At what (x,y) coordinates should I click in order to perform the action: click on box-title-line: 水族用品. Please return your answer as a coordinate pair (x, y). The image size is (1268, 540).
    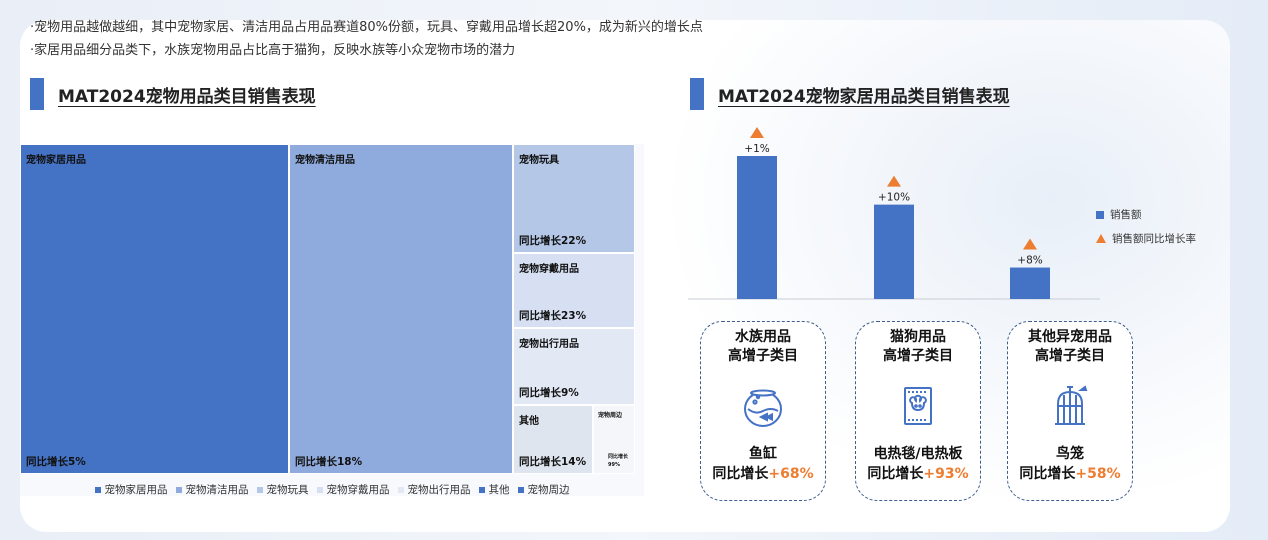
    Looking at the image, I should click on (763, 337).